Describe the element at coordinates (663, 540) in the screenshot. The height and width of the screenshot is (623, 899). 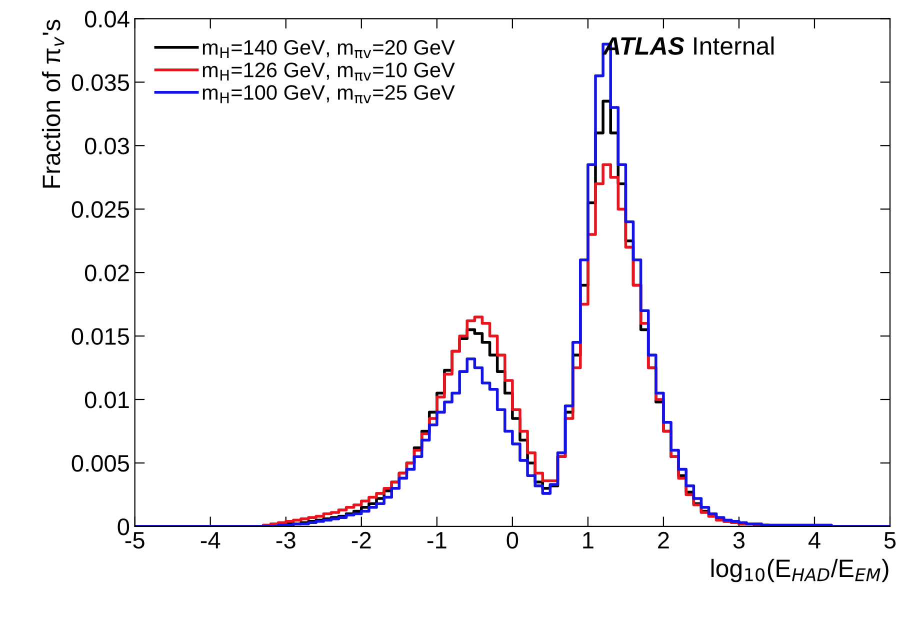
I see `x-tick-label: 2` at that location.